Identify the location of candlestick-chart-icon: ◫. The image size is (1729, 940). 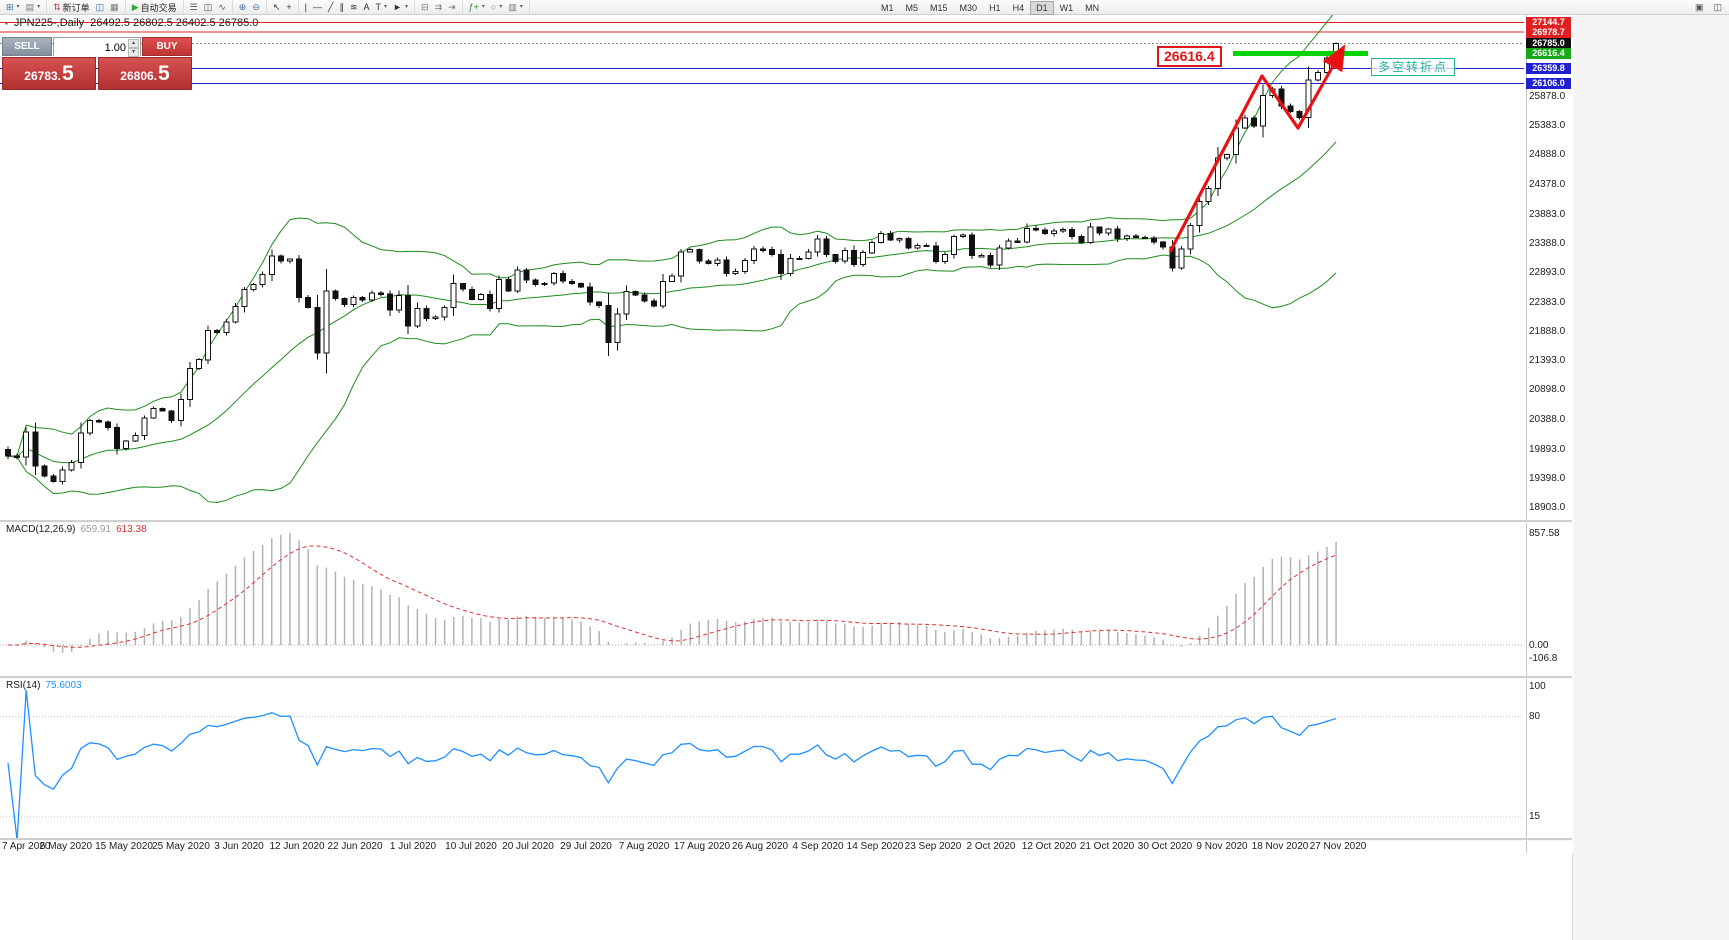
(208, 7).